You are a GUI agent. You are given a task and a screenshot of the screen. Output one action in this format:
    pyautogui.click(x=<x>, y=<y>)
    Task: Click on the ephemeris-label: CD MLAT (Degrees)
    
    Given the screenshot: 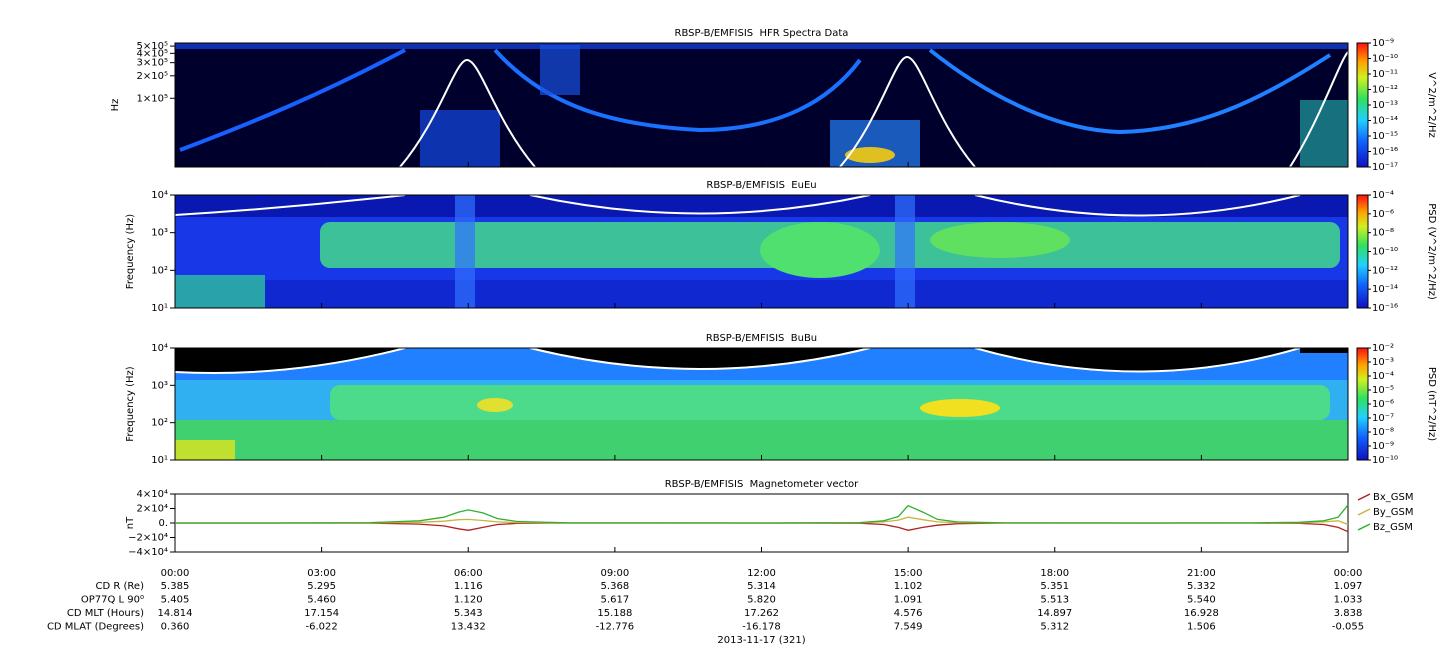 What is the action you would take?
    pyautogui.click(x=95, y=627)
    